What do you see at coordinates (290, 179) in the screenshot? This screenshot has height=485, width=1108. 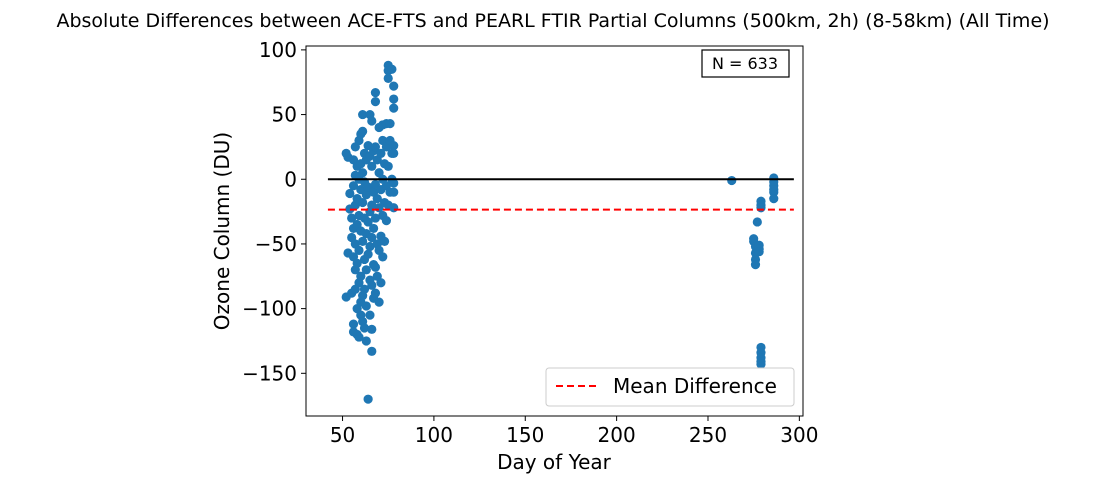 I see `y-tick-label: 0` at bounding box center [290, 179].